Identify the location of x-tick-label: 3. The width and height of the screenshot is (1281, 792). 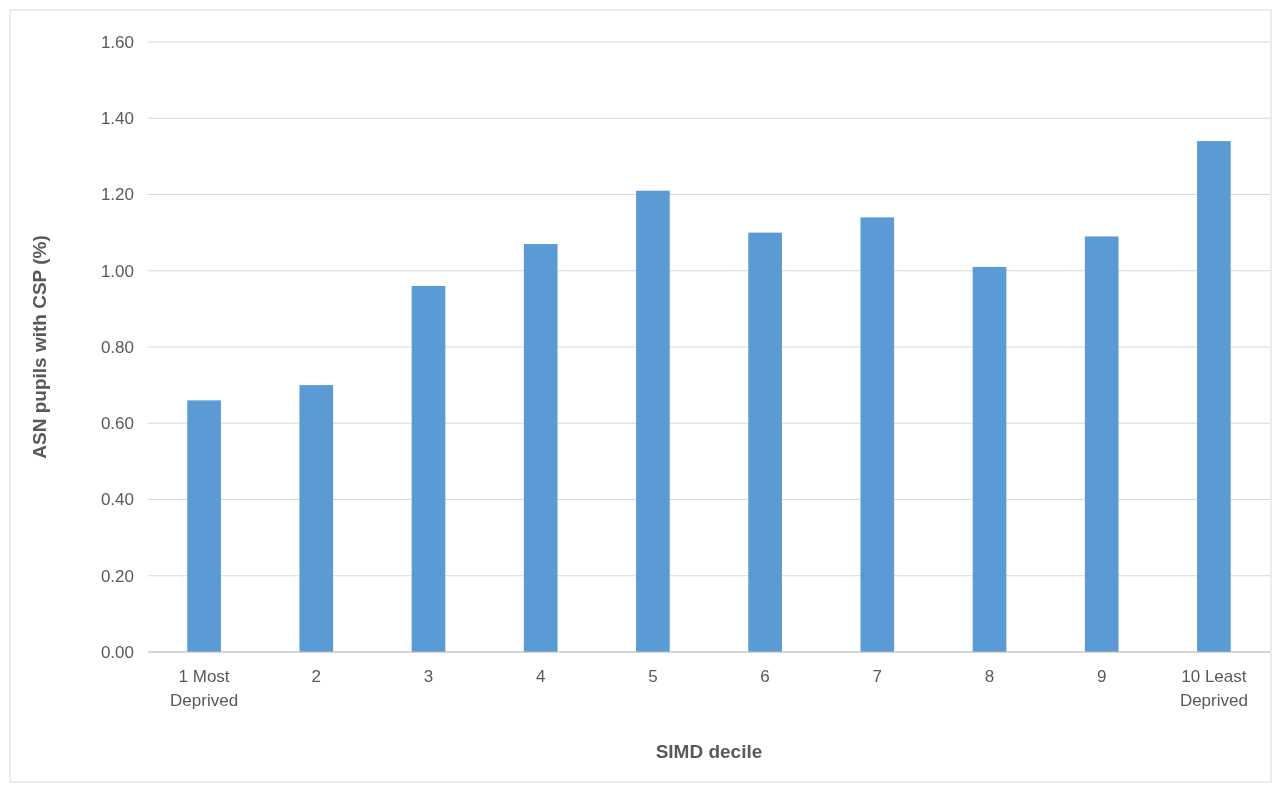
(428, 676).